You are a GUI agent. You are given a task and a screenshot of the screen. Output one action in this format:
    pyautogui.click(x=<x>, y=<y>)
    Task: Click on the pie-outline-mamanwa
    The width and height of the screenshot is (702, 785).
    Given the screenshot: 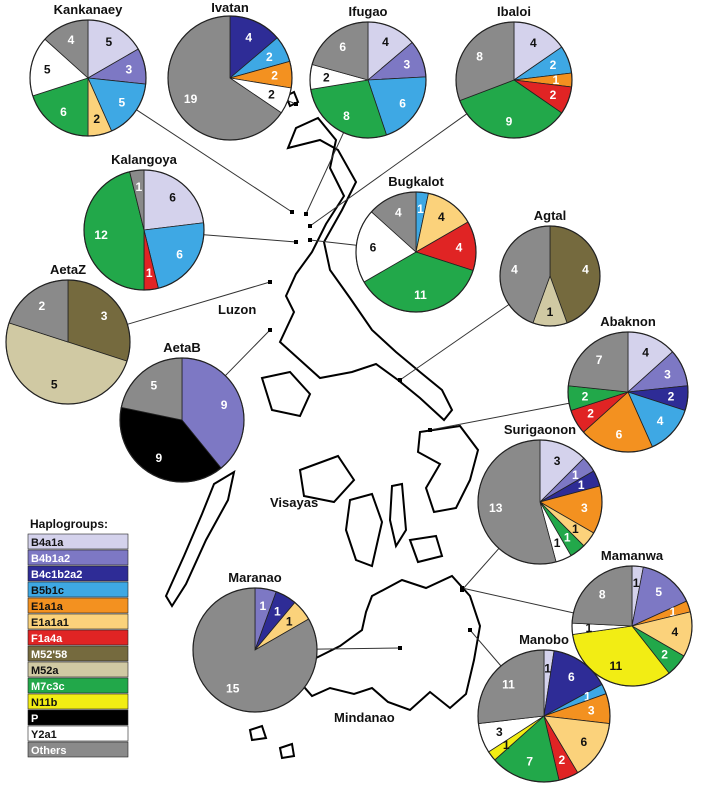 What is the action you would take?
    pyautogui.click(x=632, y=626)
    